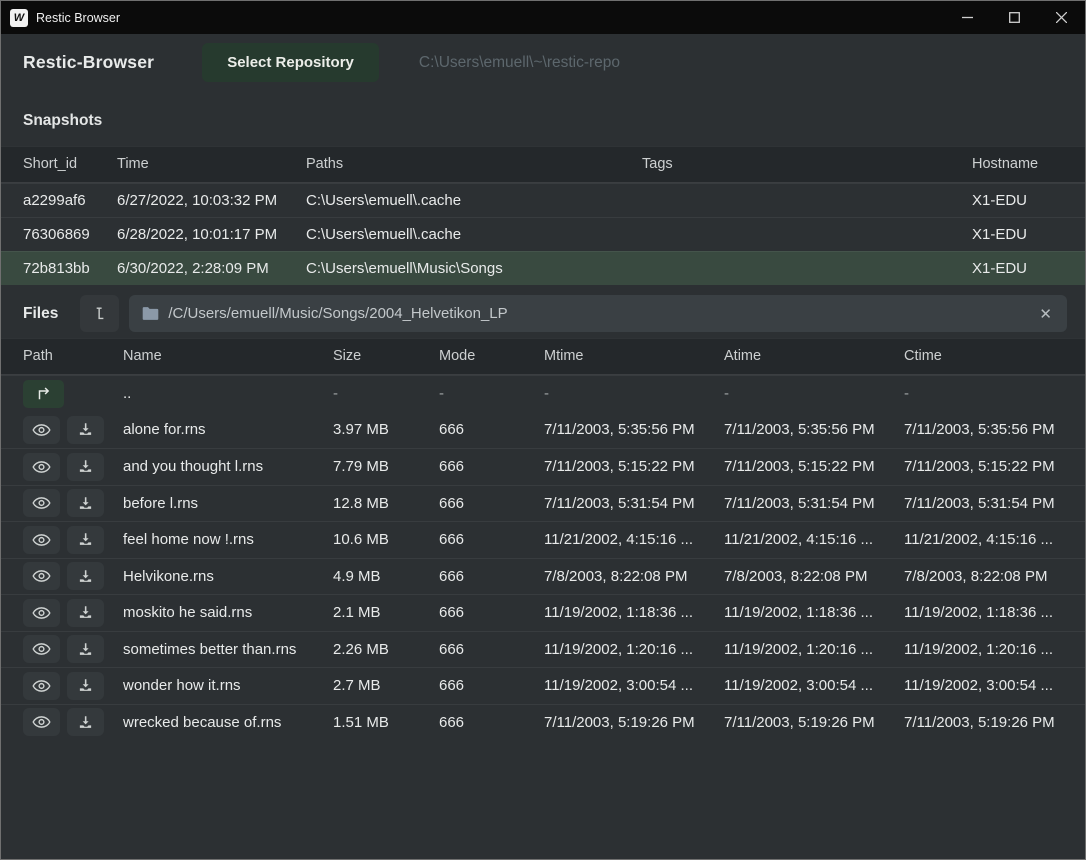 The image size is (1086, 860). What do you see at coordinates (519, 62) in the screenshot?
I see `repository-path: C:\Users\emuell\~\restic-repo` at bounding box center [519, 62].